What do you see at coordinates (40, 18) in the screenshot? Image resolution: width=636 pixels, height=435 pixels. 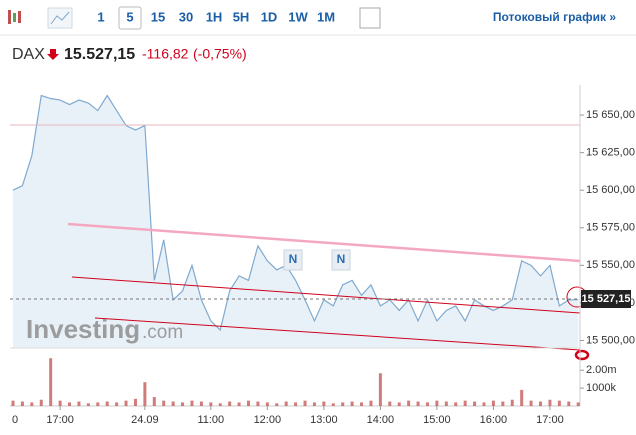 I see `chart-type-icons` at bounding box center [40, 18].